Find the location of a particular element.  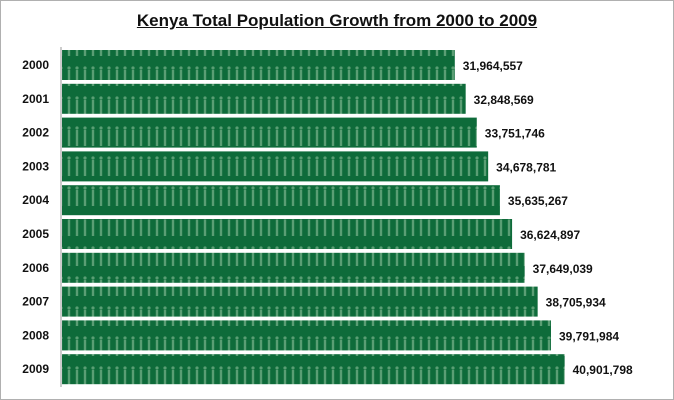

y-tick-label: 2002 is located at coordinates (35, 133).